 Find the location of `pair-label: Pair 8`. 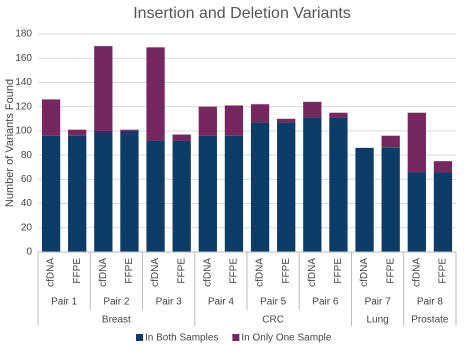

pair-label: Pair 8 is located at coordinates (430, 302).